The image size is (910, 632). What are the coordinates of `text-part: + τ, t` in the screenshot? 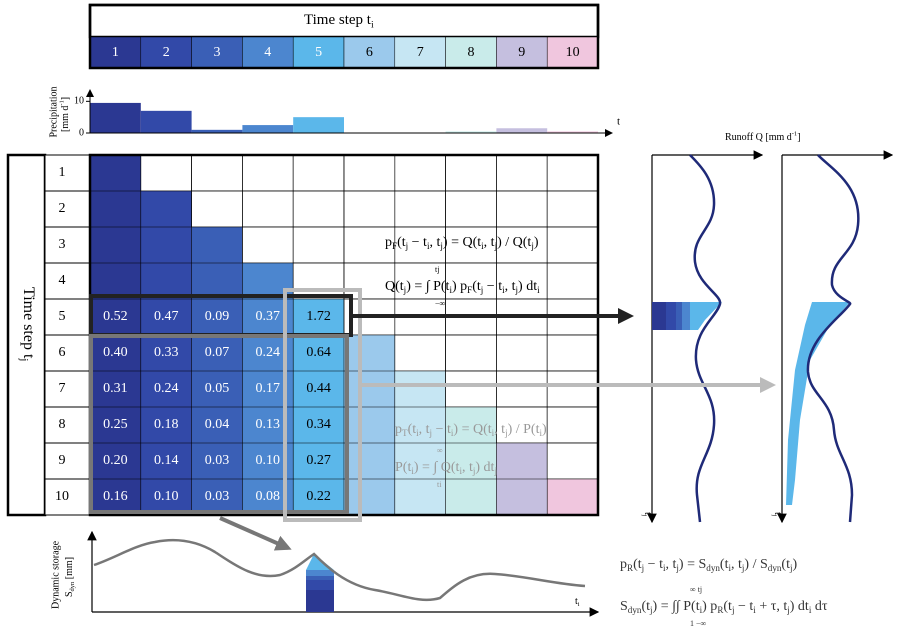 It's located at (772, 606).